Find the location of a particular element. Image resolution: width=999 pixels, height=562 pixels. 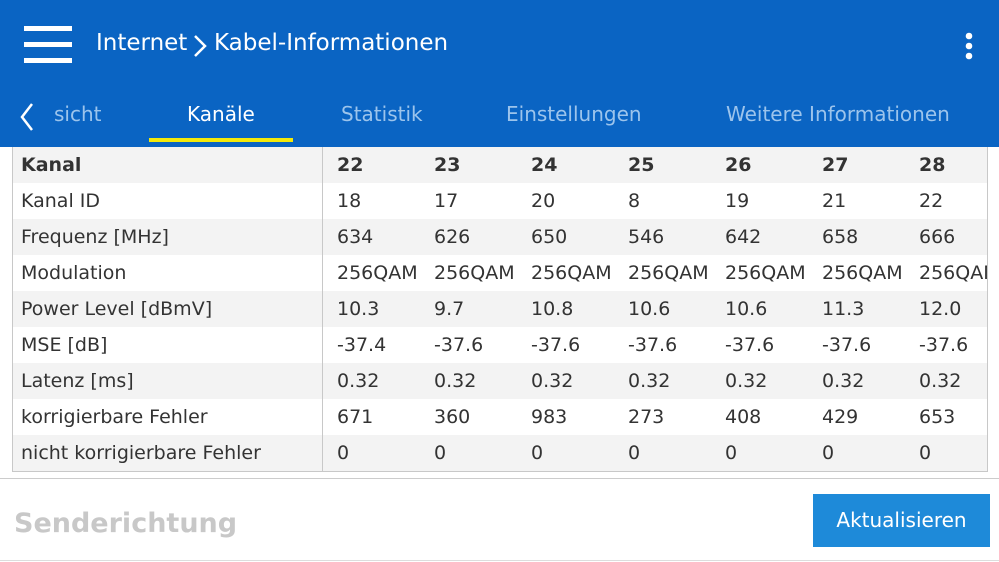

cell-value: -37.4 is located at coordinates (362, 345).